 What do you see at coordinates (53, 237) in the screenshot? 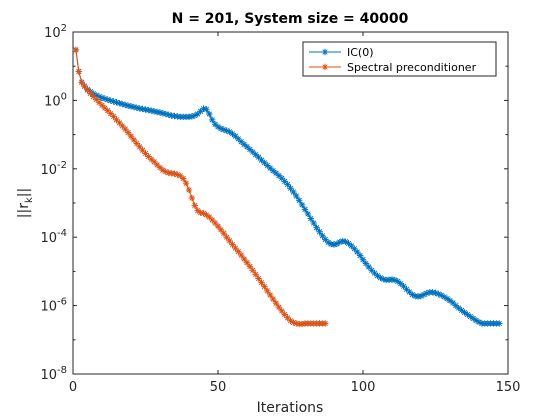
I see `y-tick-label: 10⁻⁴` at bounding box center [53, 237].